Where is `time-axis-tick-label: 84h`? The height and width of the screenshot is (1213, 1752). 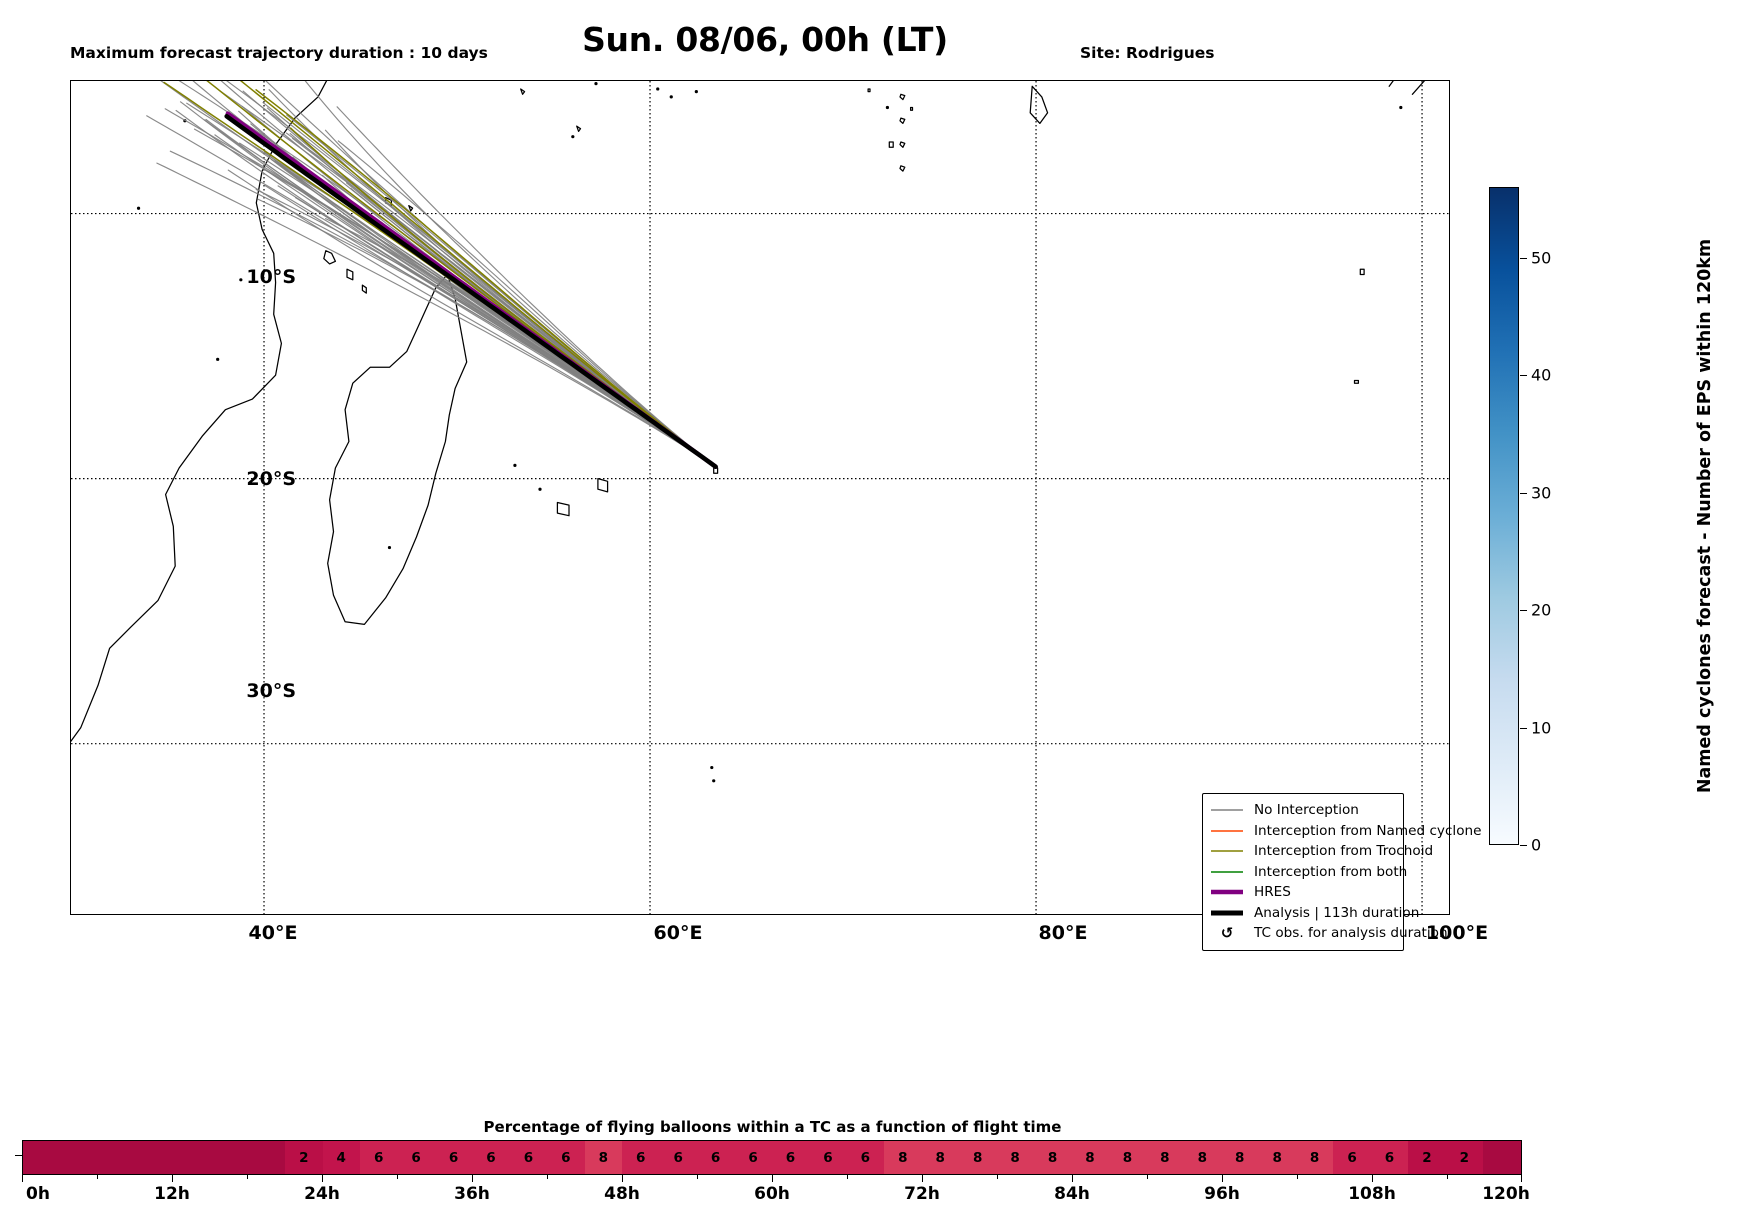 time-axis-tick-label: 84h is located at coordinates (1072, 1194).